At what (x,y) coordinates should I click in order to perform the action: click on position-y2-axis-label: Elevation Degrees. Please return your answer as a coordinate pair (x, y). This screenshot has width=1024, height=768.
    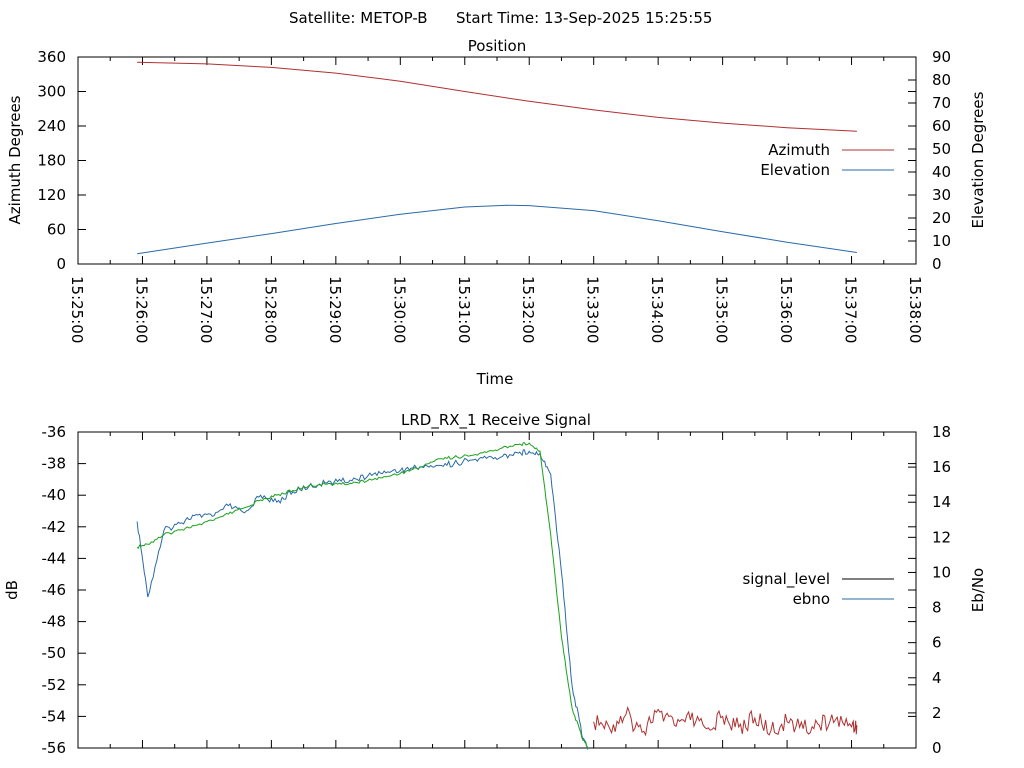
    Looking at the image, I should click on (978, 159).